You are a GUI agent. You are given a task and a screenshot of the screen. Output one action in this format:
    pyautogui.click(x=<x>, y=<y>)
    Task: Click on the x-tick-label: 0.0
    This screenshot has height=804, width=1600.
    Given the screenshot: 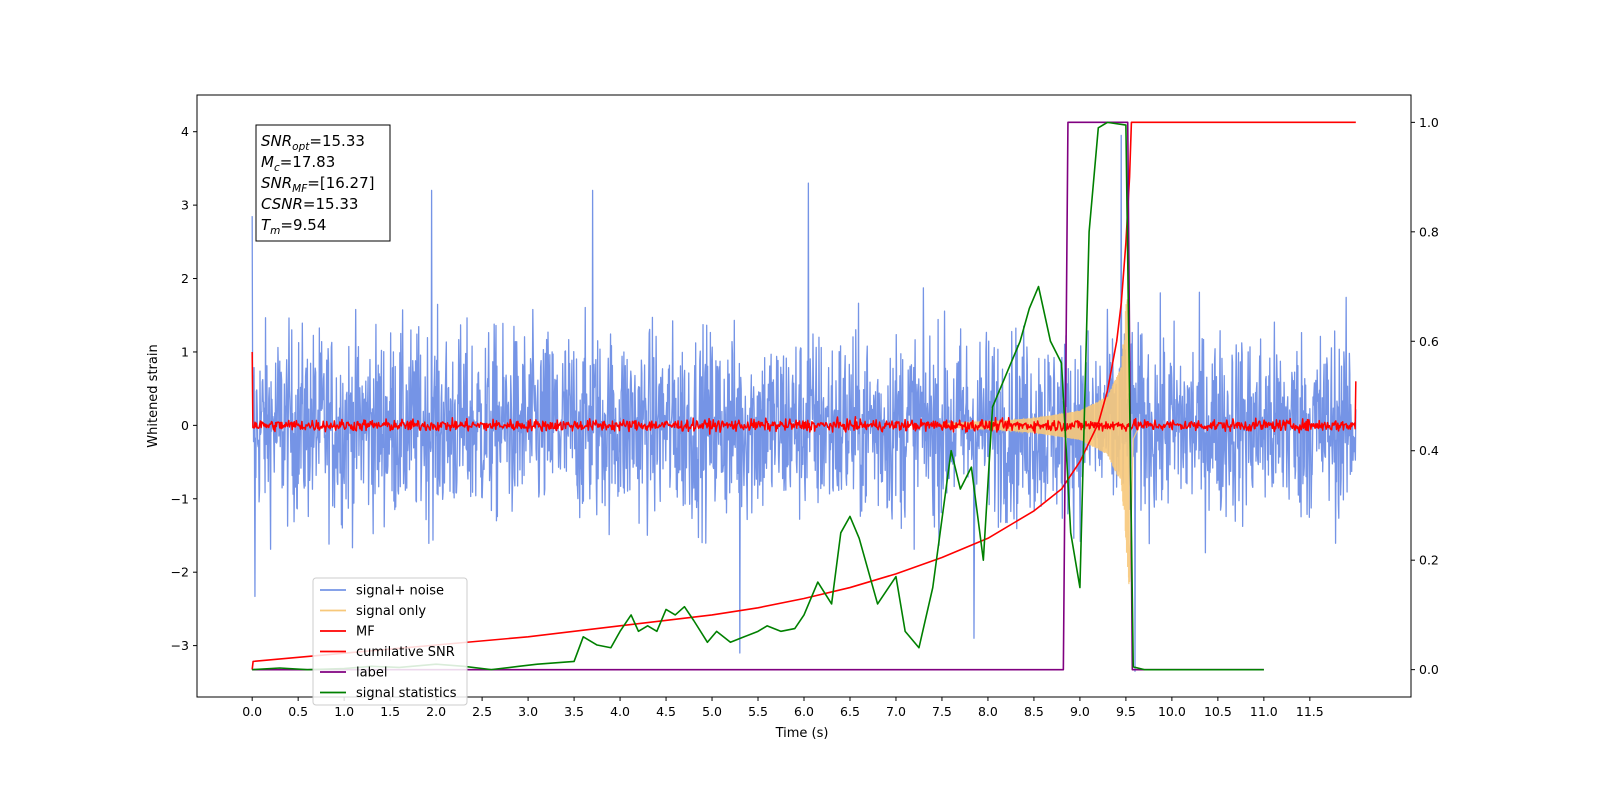 What is the action you would take?
    pyautogui.click(x=252, y=711)
    